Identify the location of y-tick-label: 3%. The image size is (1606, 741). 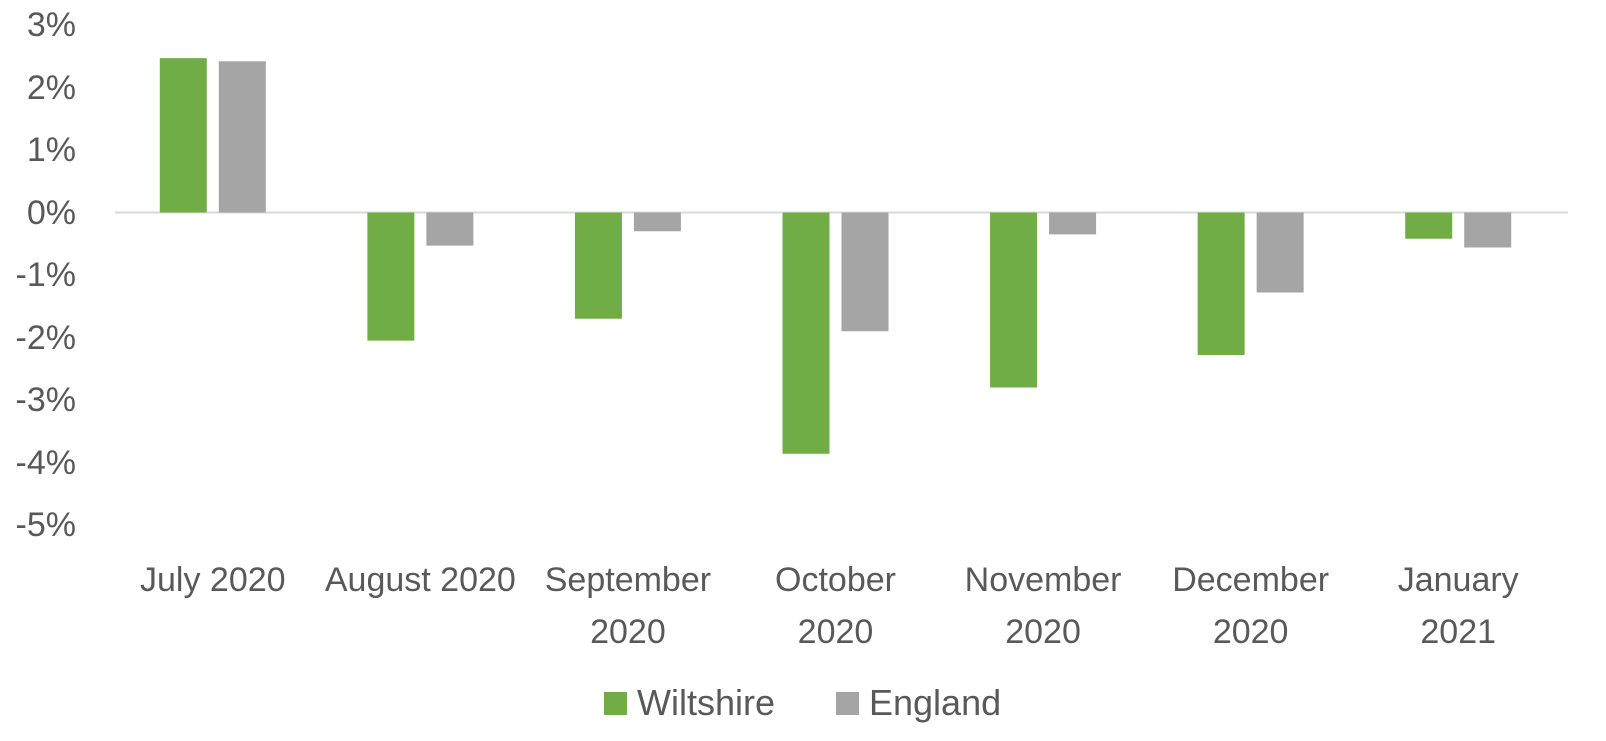
(51, 25).